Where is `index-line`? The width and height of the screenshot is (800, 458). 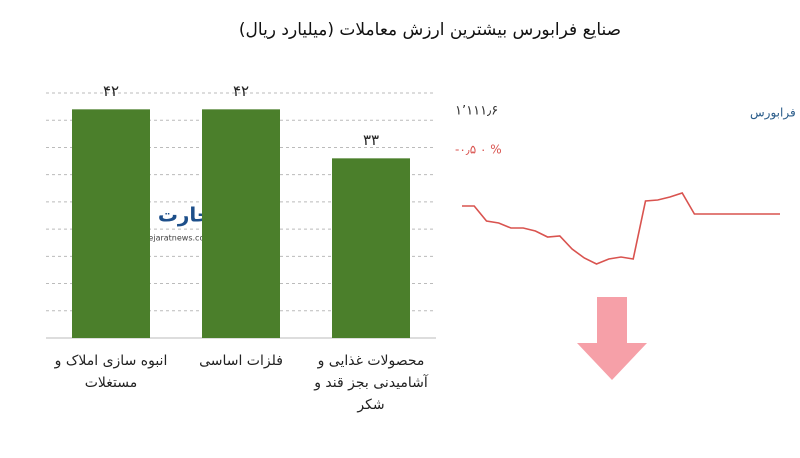 index-line is located at coordinates (621, 228).